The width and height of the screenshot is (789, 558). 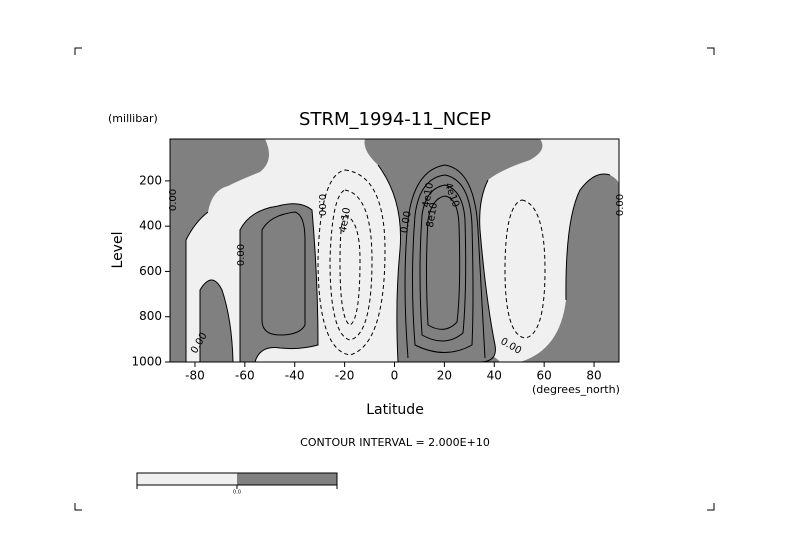 I want to click on colorbar-negative, so click(x=187, y=479).